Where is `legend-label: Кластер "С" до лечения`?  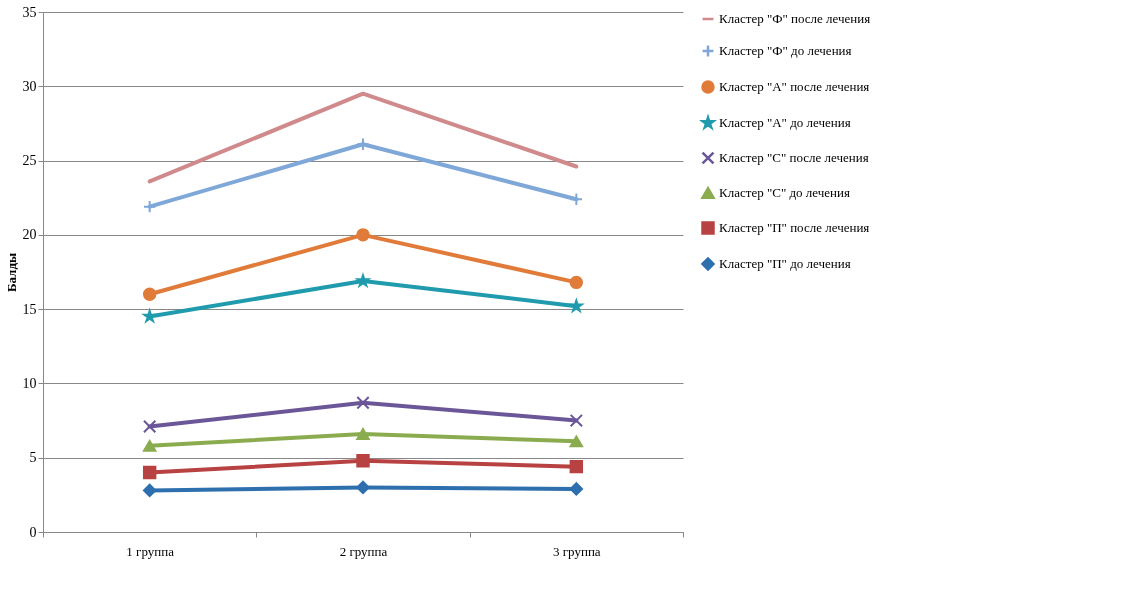
legend-label: Кластер "С" до лечения is located at coordinates (784, 192).